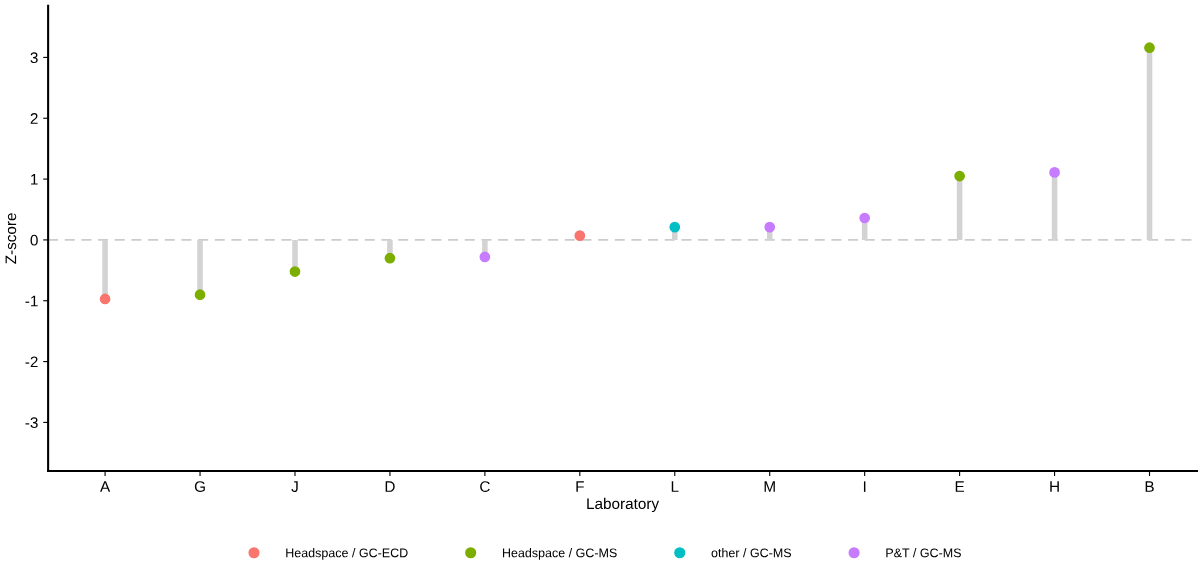 This screenshot has height=571, width=1203. I want to click on x-tick-label: A, so click(105, 486).